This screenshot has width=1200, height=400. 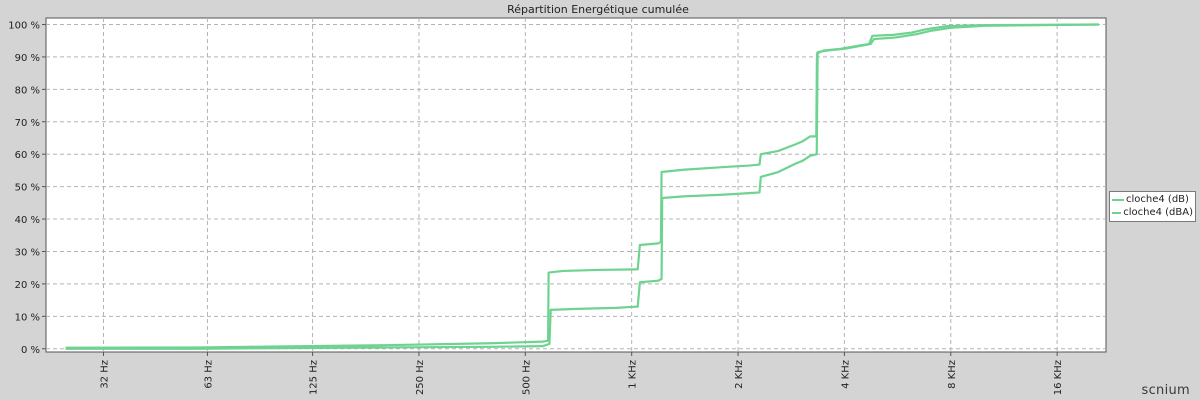 What do you see at coordinates (420, 377) in the screenshot?
I see `x-tick-label: 250 Hz` at bounding box center [420, 377].